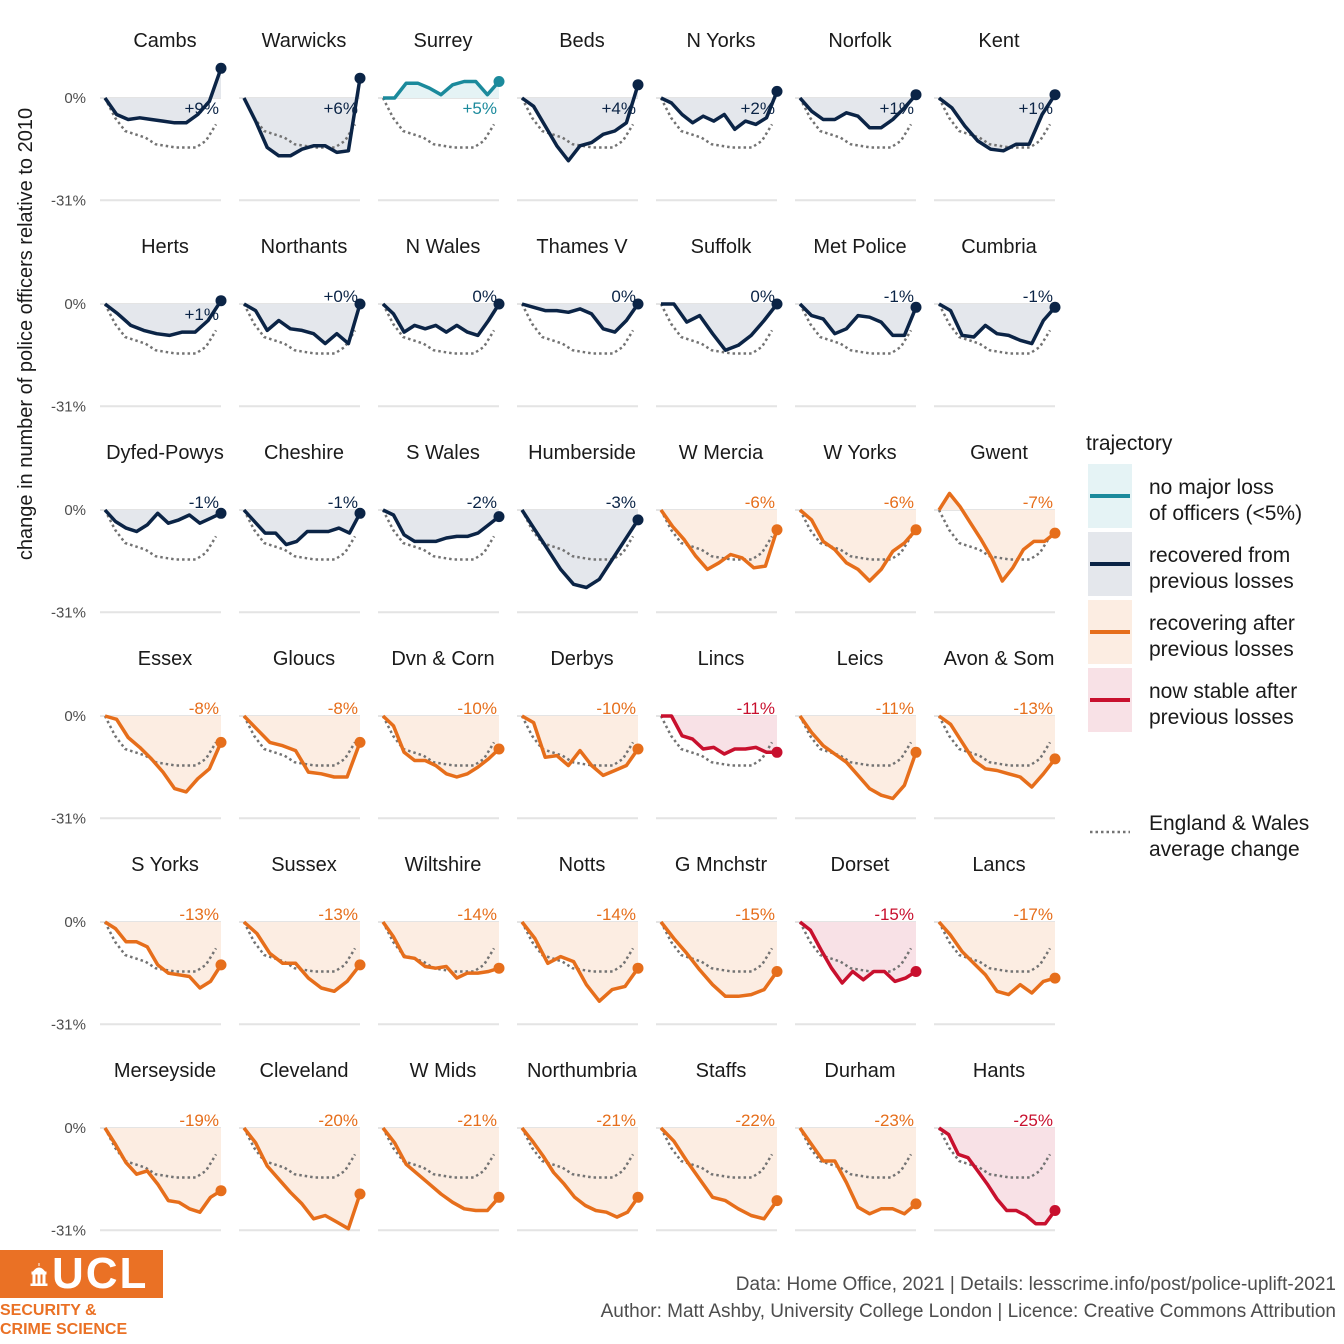 The width and height of the screenshot is (1344, 1344). I want to click on facet-title: Hants, so click(999, 1071).